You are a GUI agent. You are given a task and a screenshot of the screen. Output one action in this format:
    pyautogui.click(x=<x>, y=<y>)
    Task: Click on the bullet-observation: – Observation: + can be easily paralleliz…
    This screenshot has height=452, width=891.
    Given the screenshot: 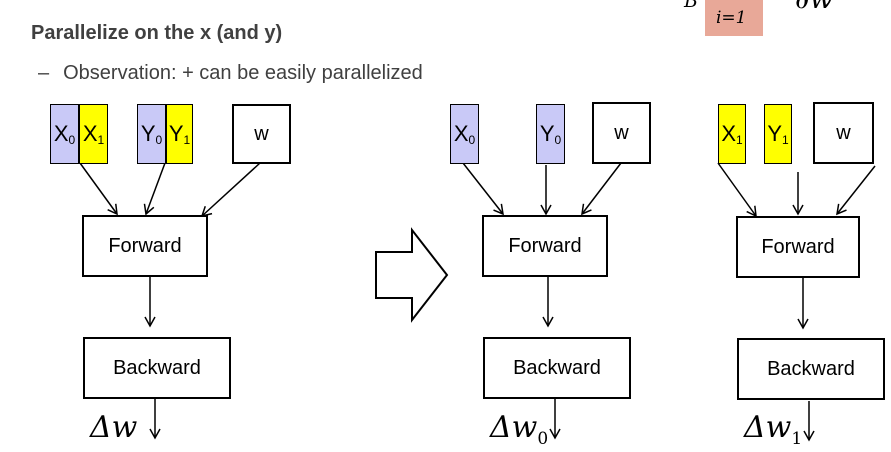 What is the action you would take?
    pyautogui.click(x=230, y=73)
    